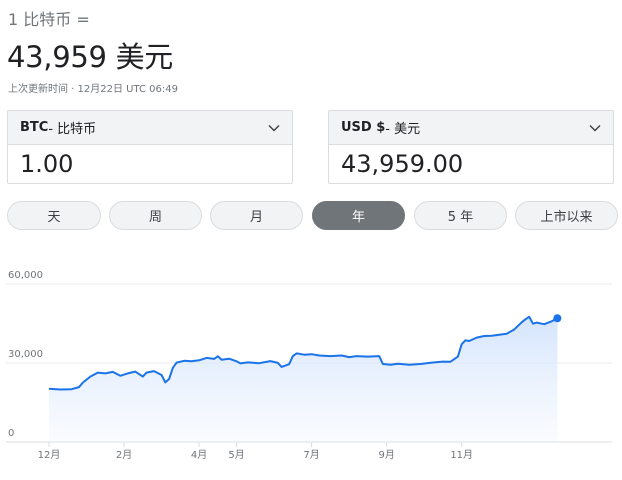 The image size is (622, 480). Describe the element at coordinates (25, 354) in the screenshot. I see `y-tick-label: 30,000` at that location.